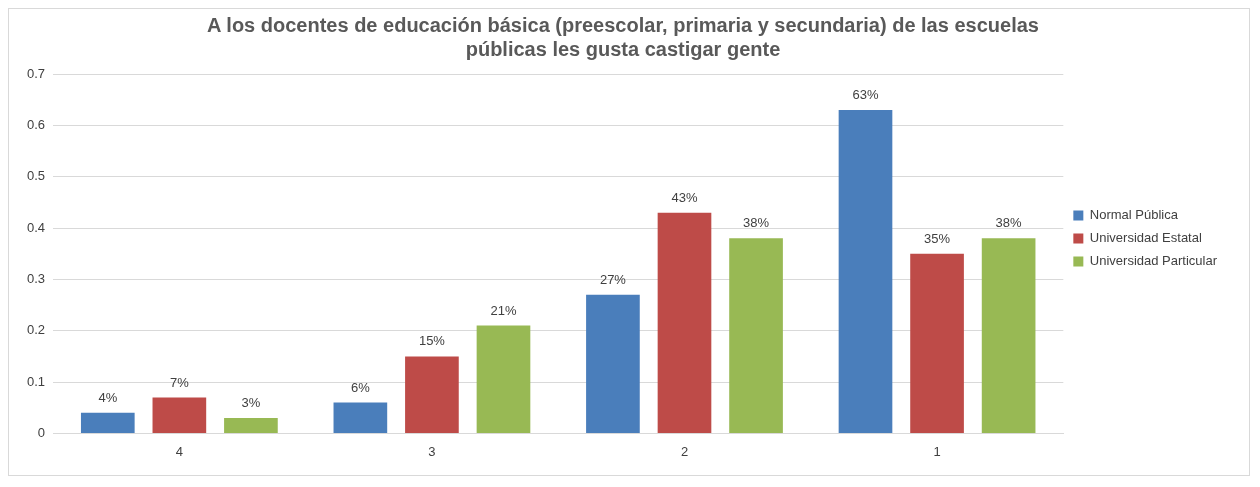  I want to click on x-tick-label: 4, so click(179, 451).